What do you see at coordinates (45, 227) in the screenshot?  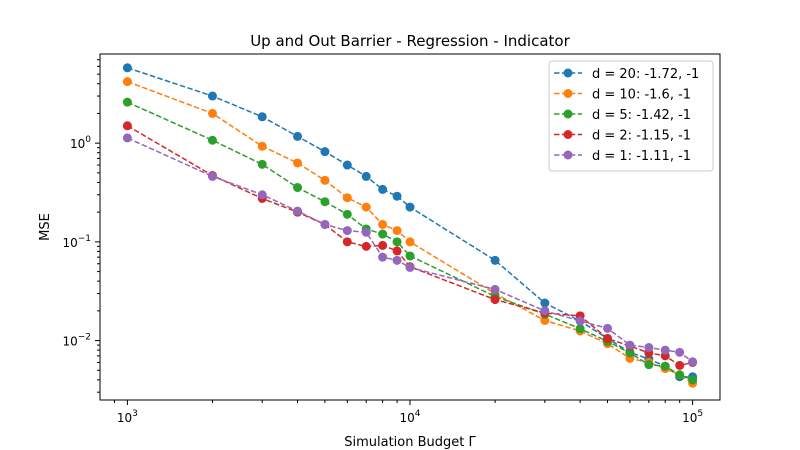 I see `y-axis-label: MSE` at bounding box center [45, 227].